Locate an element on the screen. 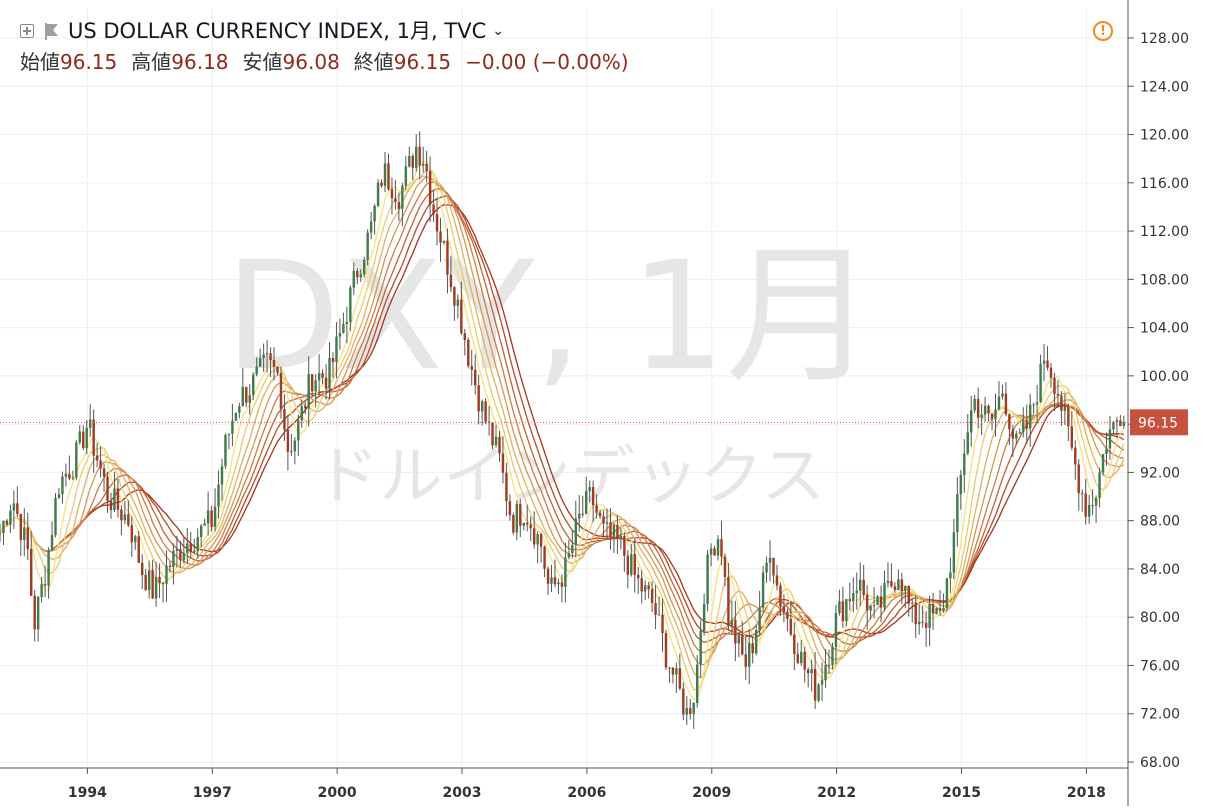 The image size is (1210, 810). last-price-tag: 96.15 is located at coordinates (1159, 422).